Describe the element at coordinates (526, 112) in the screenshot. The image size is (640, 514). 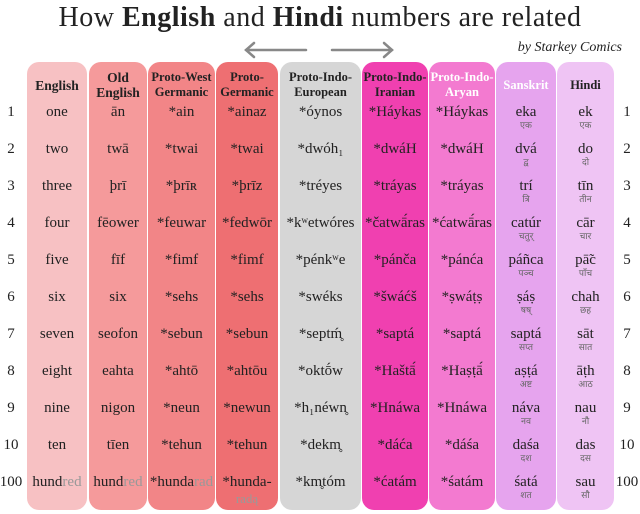
I see `word: eka` at that location.